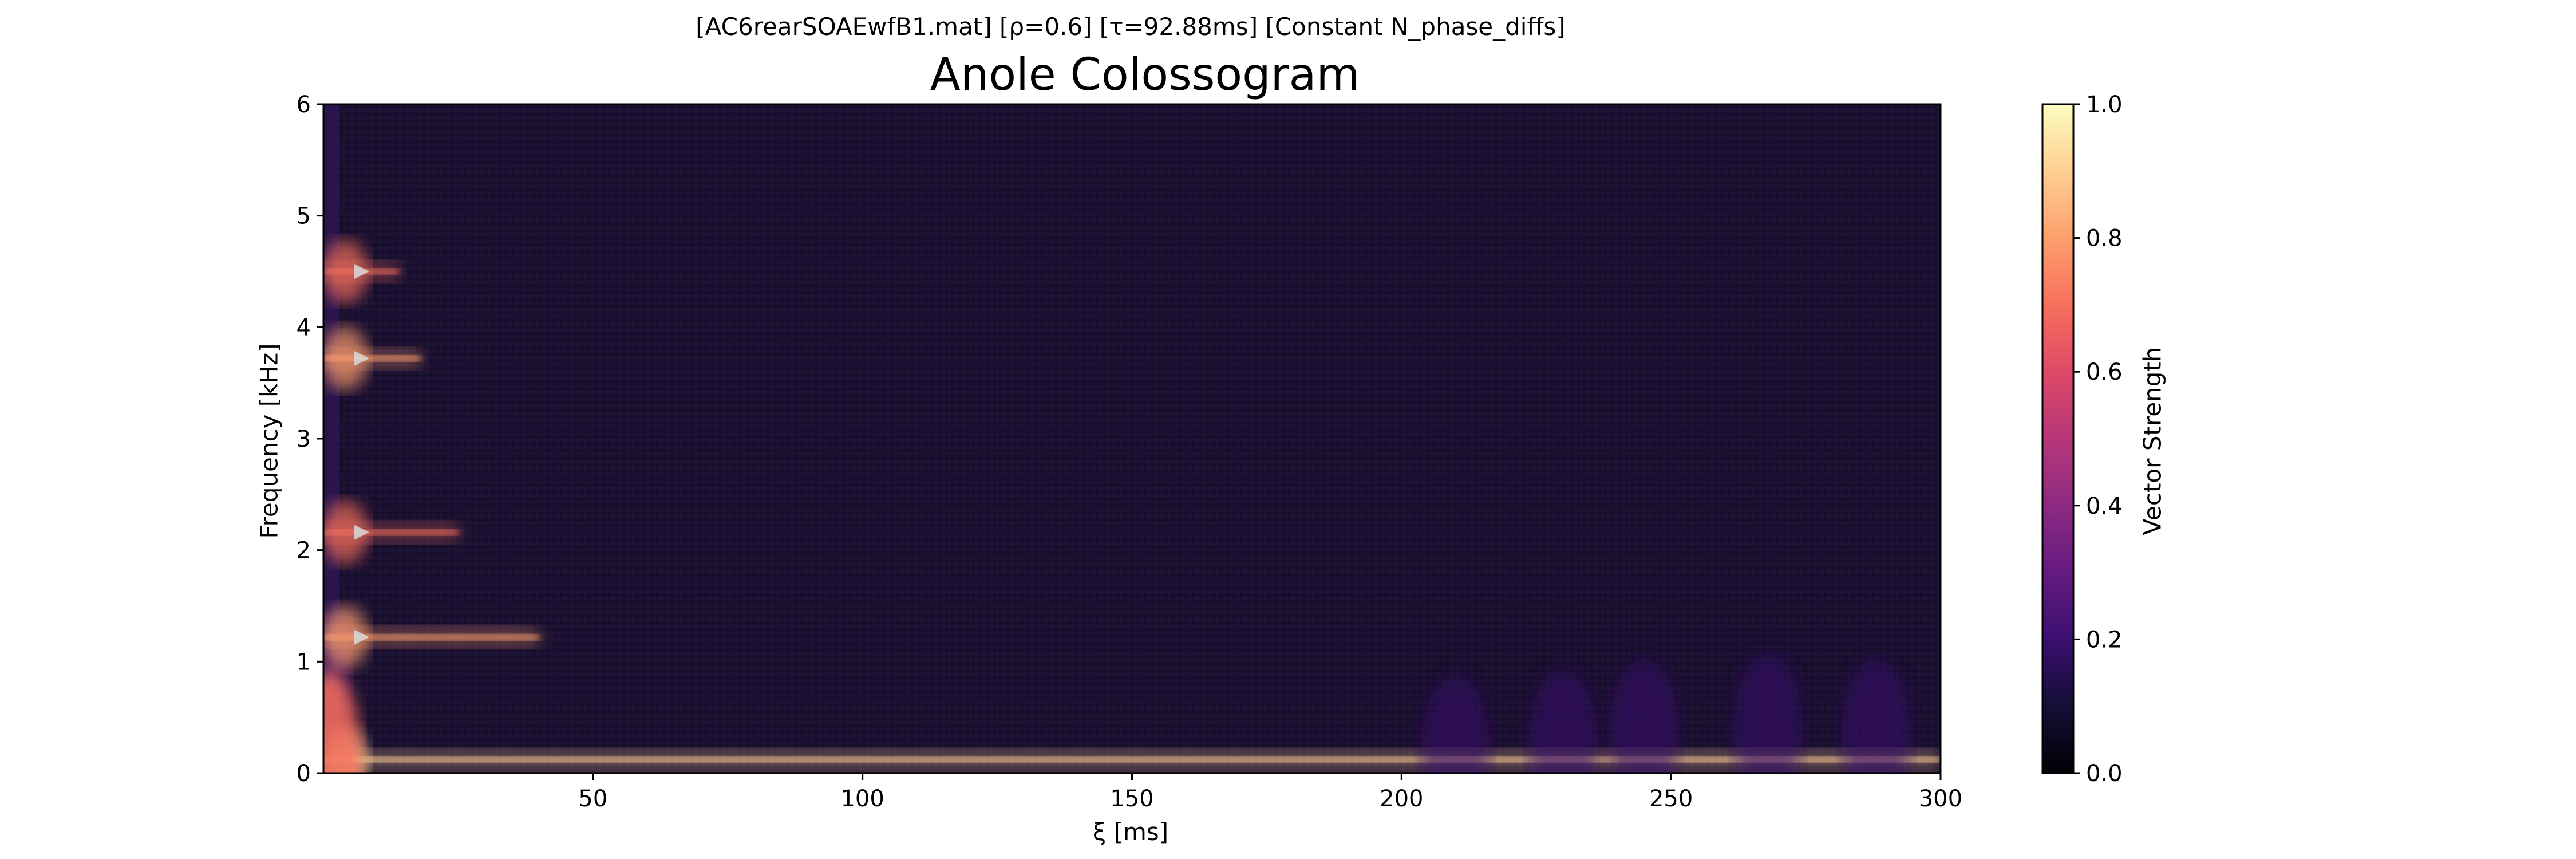  What do you see at coordinates (2104, 372) in the screenshot?
I see `colorbar-tick-label: 0.6` at bounding box center [2104, 372].